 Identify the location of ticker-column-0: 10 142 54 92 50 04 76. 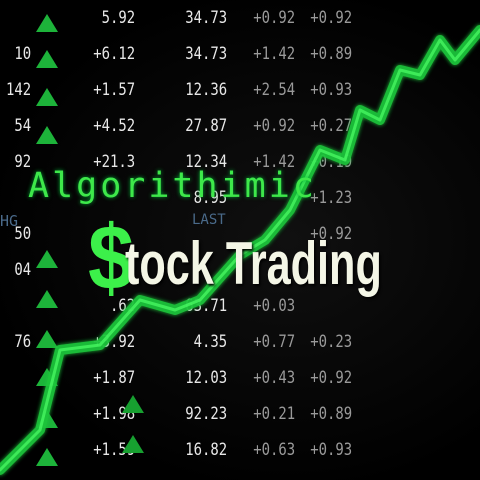
(15, 234).